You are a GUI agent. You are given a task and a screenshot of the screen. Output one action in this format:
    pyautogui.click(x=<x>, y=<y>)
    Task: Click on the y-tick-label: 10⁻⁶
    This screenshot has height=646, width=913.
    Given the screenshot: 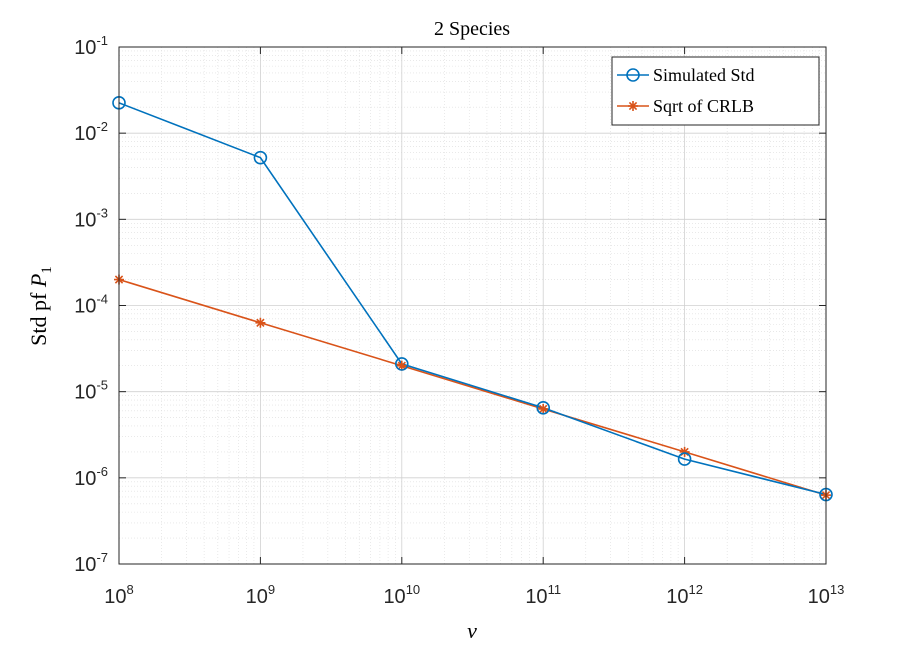 What is the action you would take?
    pyautogui.click(x=91, y=477)
    